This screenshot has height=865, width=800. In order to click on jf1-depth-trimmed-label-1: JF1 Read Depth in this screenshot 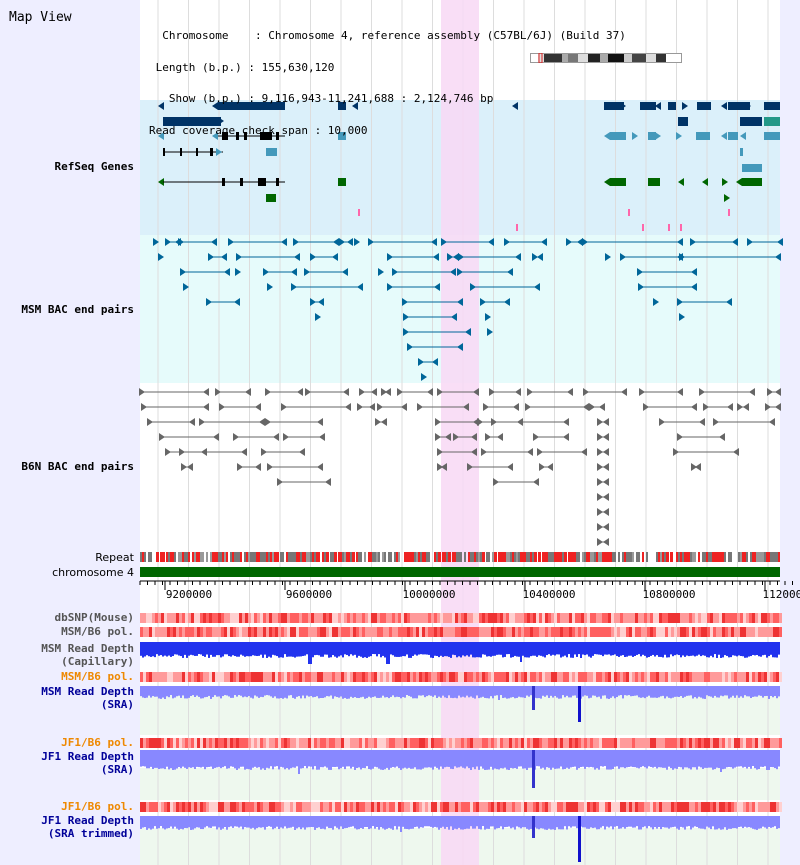, I will do `click(87, 820)`.